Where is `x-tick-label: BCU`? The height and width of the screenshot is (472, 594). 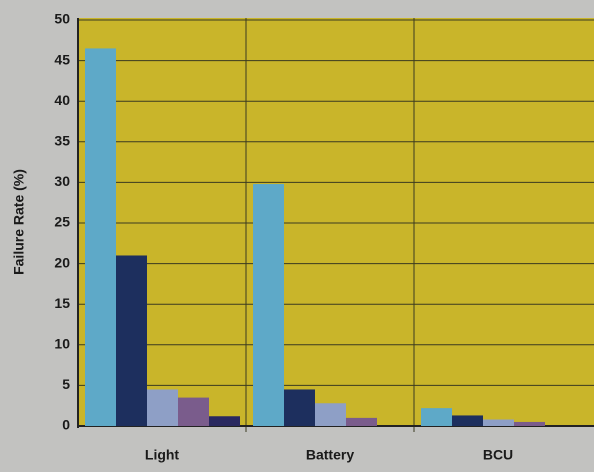
x-tick-label: BCU is located at coordinates (498, 455).